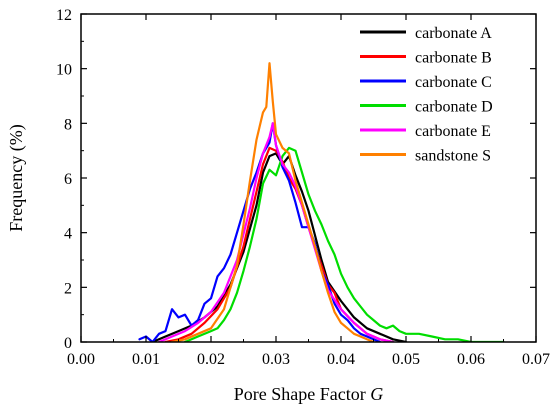 The height and width of the screenshot is (412, 550). I want to click on x-tick-label: 0.05, so click(406, 359).